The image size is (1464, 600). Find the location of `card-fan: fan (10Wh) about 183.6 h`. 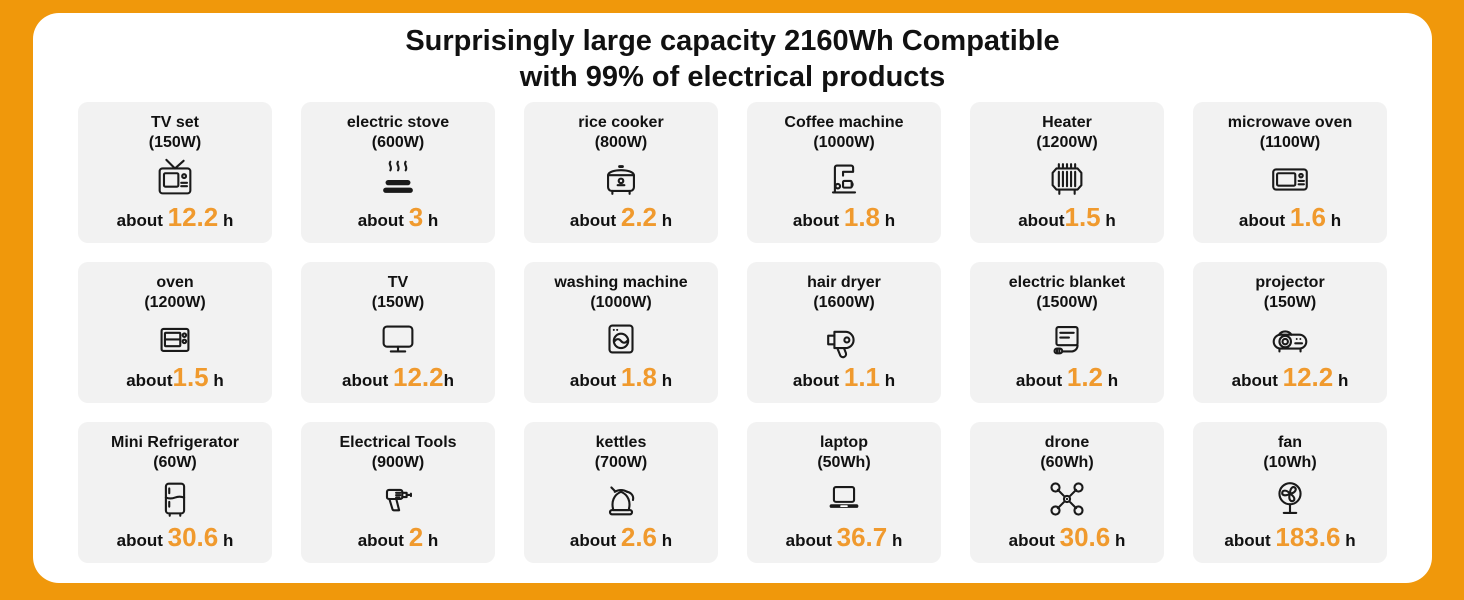

card-fan: fan (10Wh) about 183.6 h is located at coordinates (1290, 492).